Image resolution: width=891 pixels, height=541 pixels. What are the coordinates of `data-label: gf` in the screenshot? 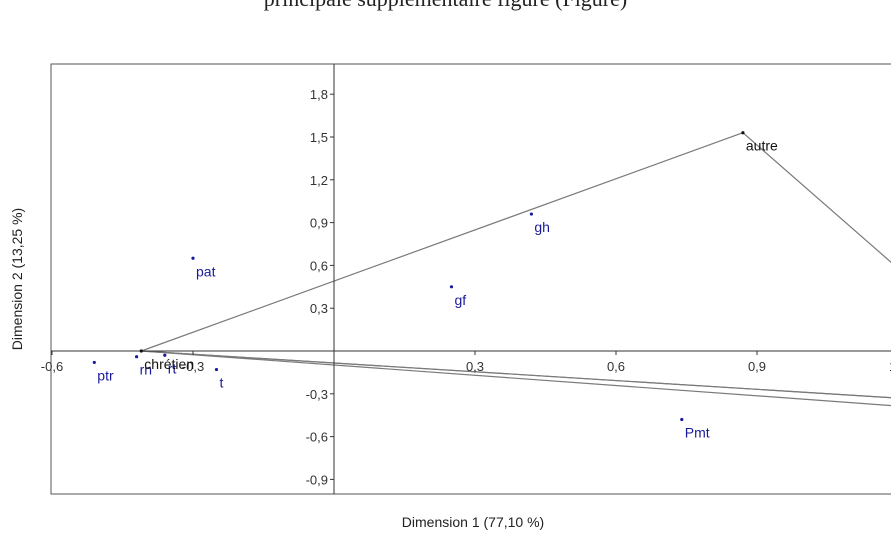 It's located at (461, 300).